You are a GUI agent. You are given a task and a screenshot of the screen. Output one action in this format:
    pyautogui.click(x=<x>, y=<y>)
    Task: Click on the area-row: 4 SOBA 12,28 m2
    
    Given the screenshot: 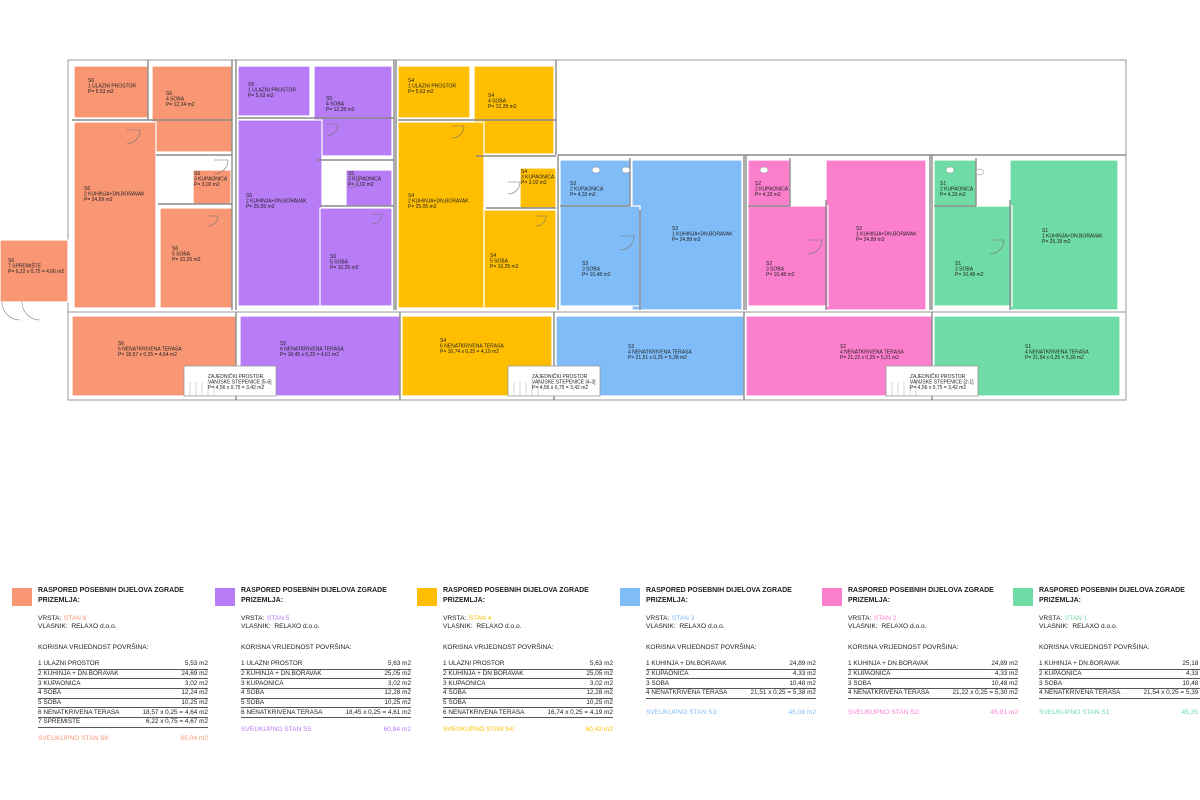 What is the action you would take?
    pyautogui.click(x=528, y=693)
    